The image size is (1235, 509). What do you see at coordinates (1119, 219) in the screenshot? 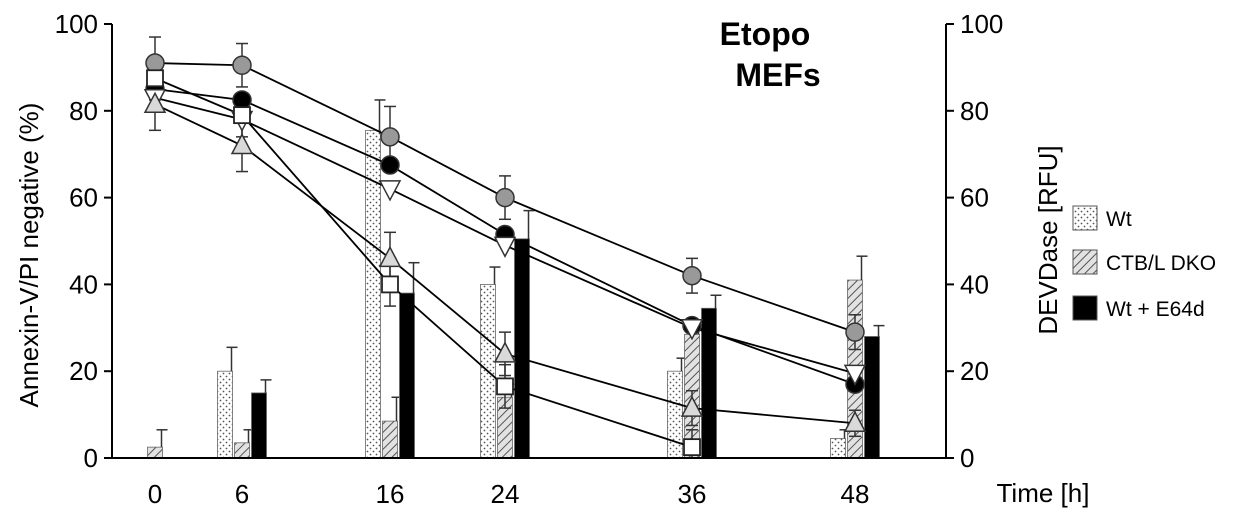
I see `legend-label: Wt` at bounding box center [1119, 219].